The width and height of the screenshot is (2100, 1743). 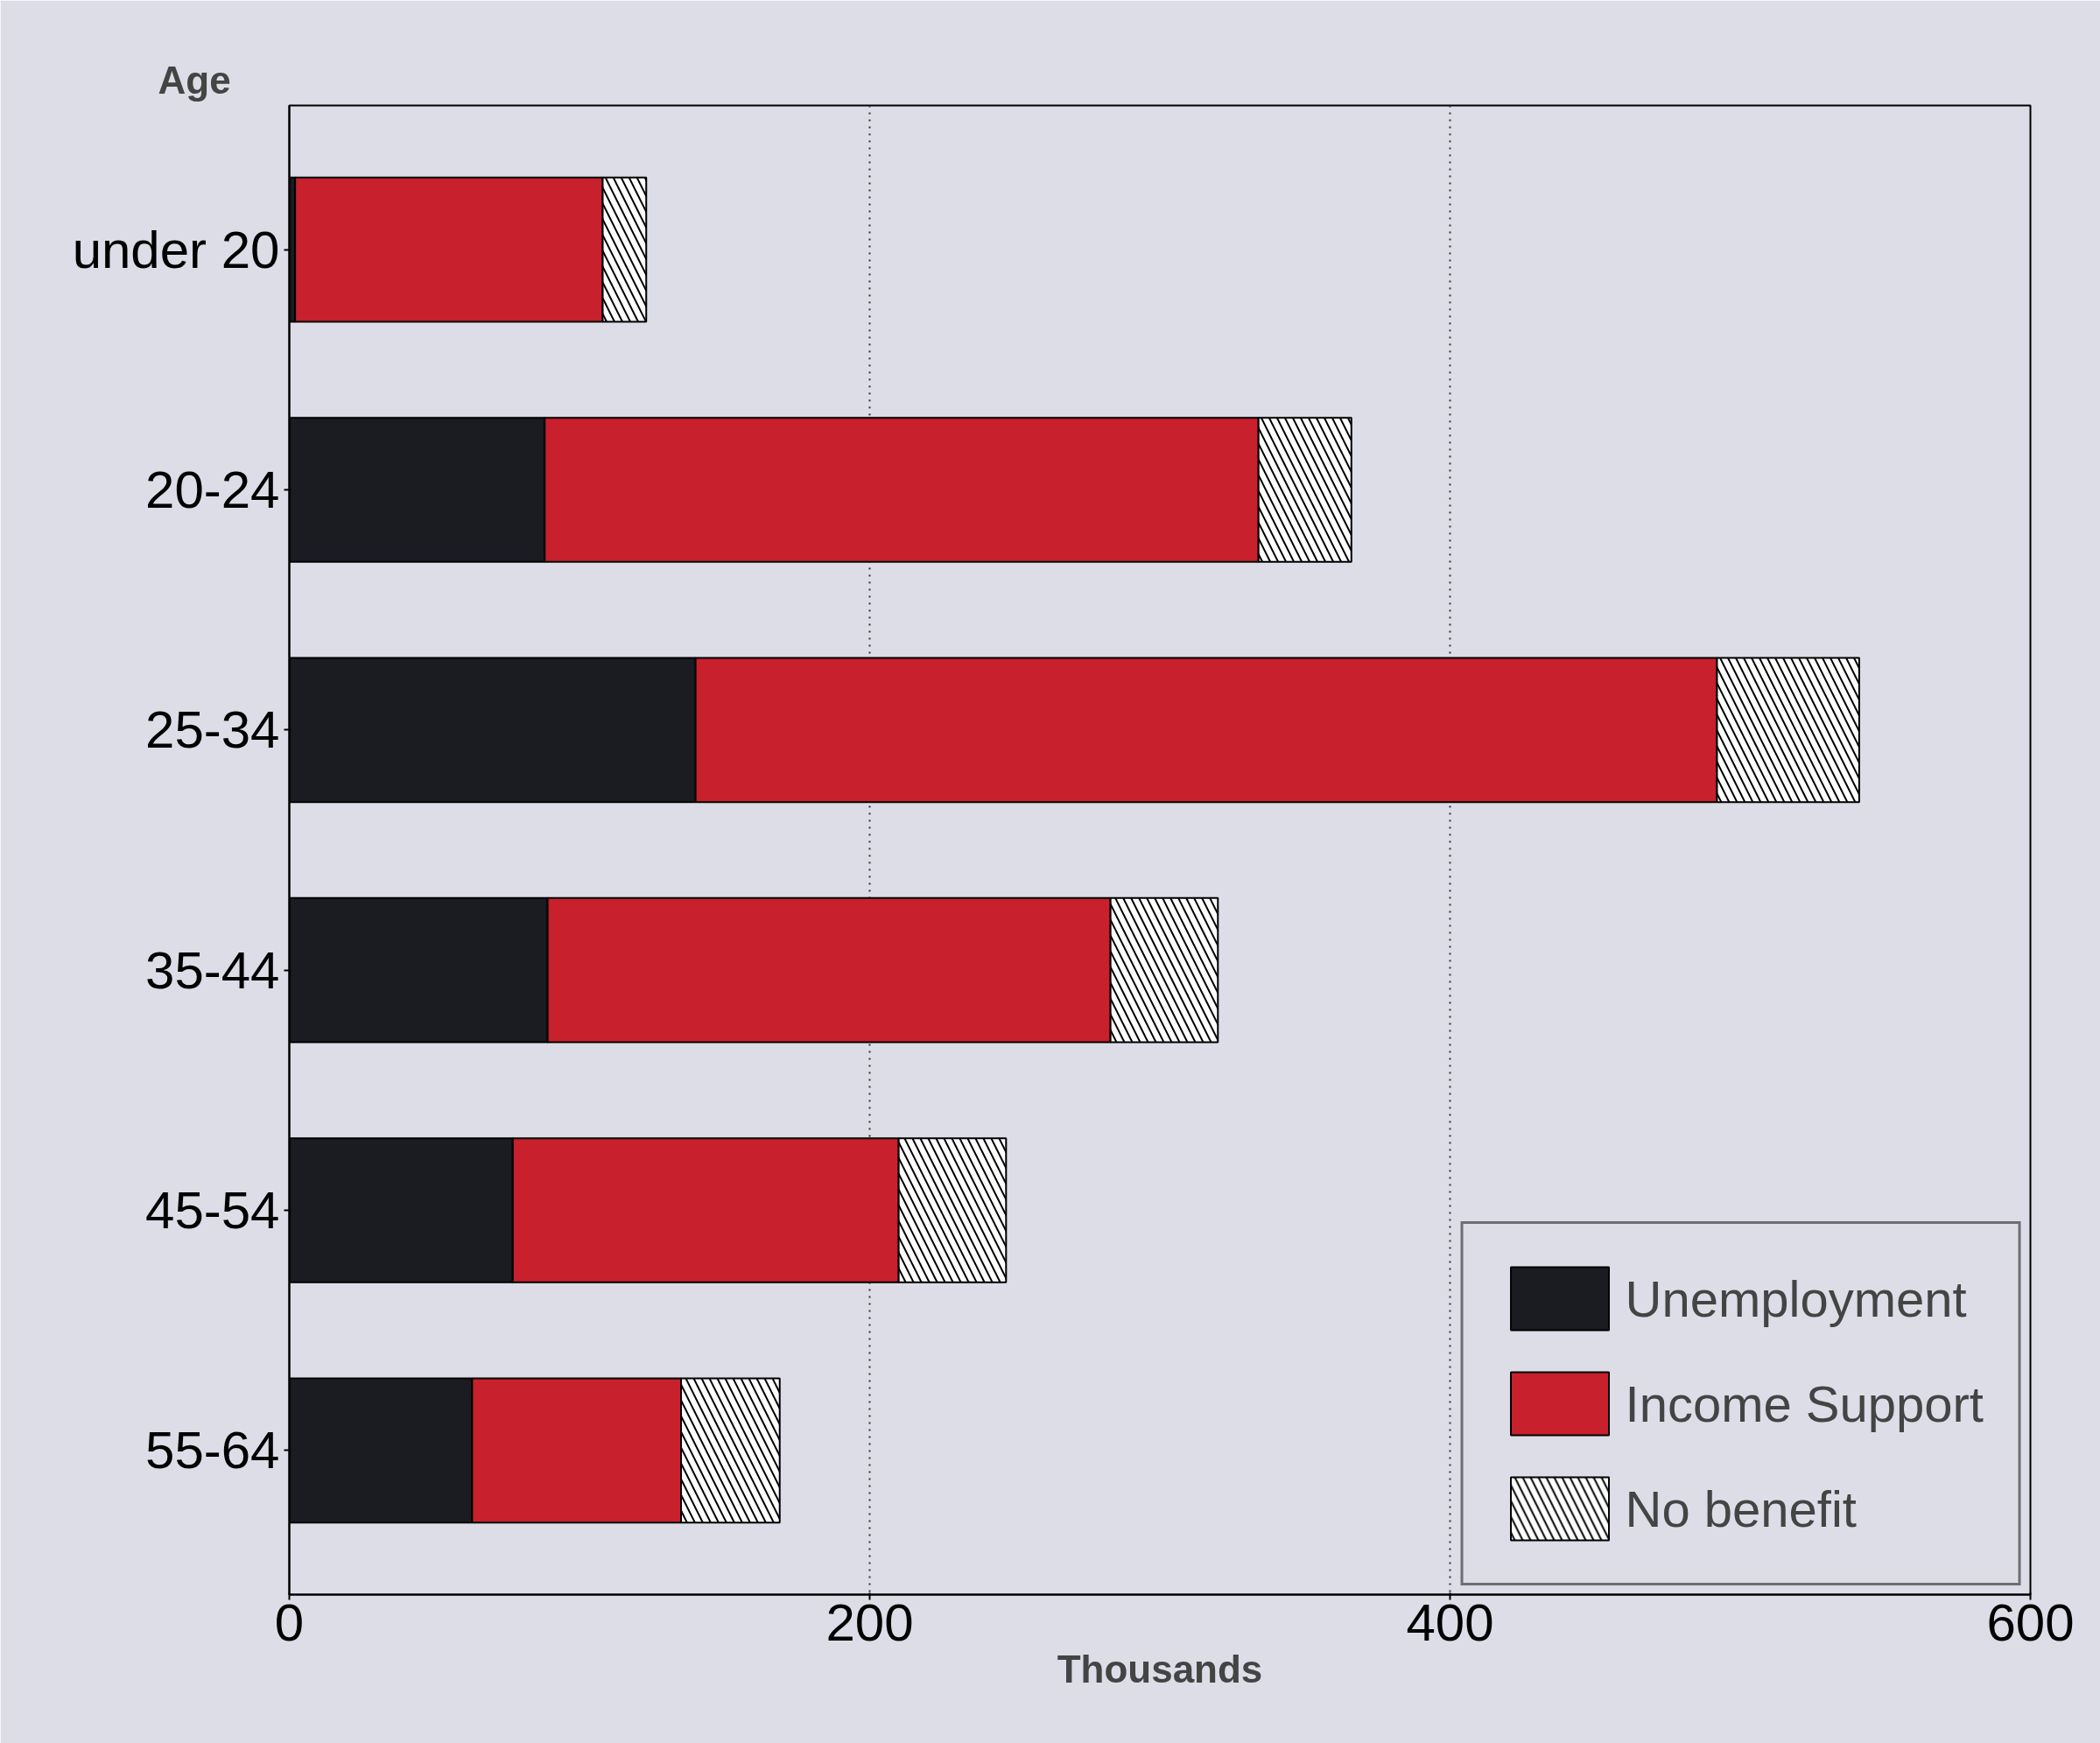 What do you see at coordinates (1804, 1404) in the screenshot?
I see `legend-label: Income Support` at bounding box center [1804, 1404].